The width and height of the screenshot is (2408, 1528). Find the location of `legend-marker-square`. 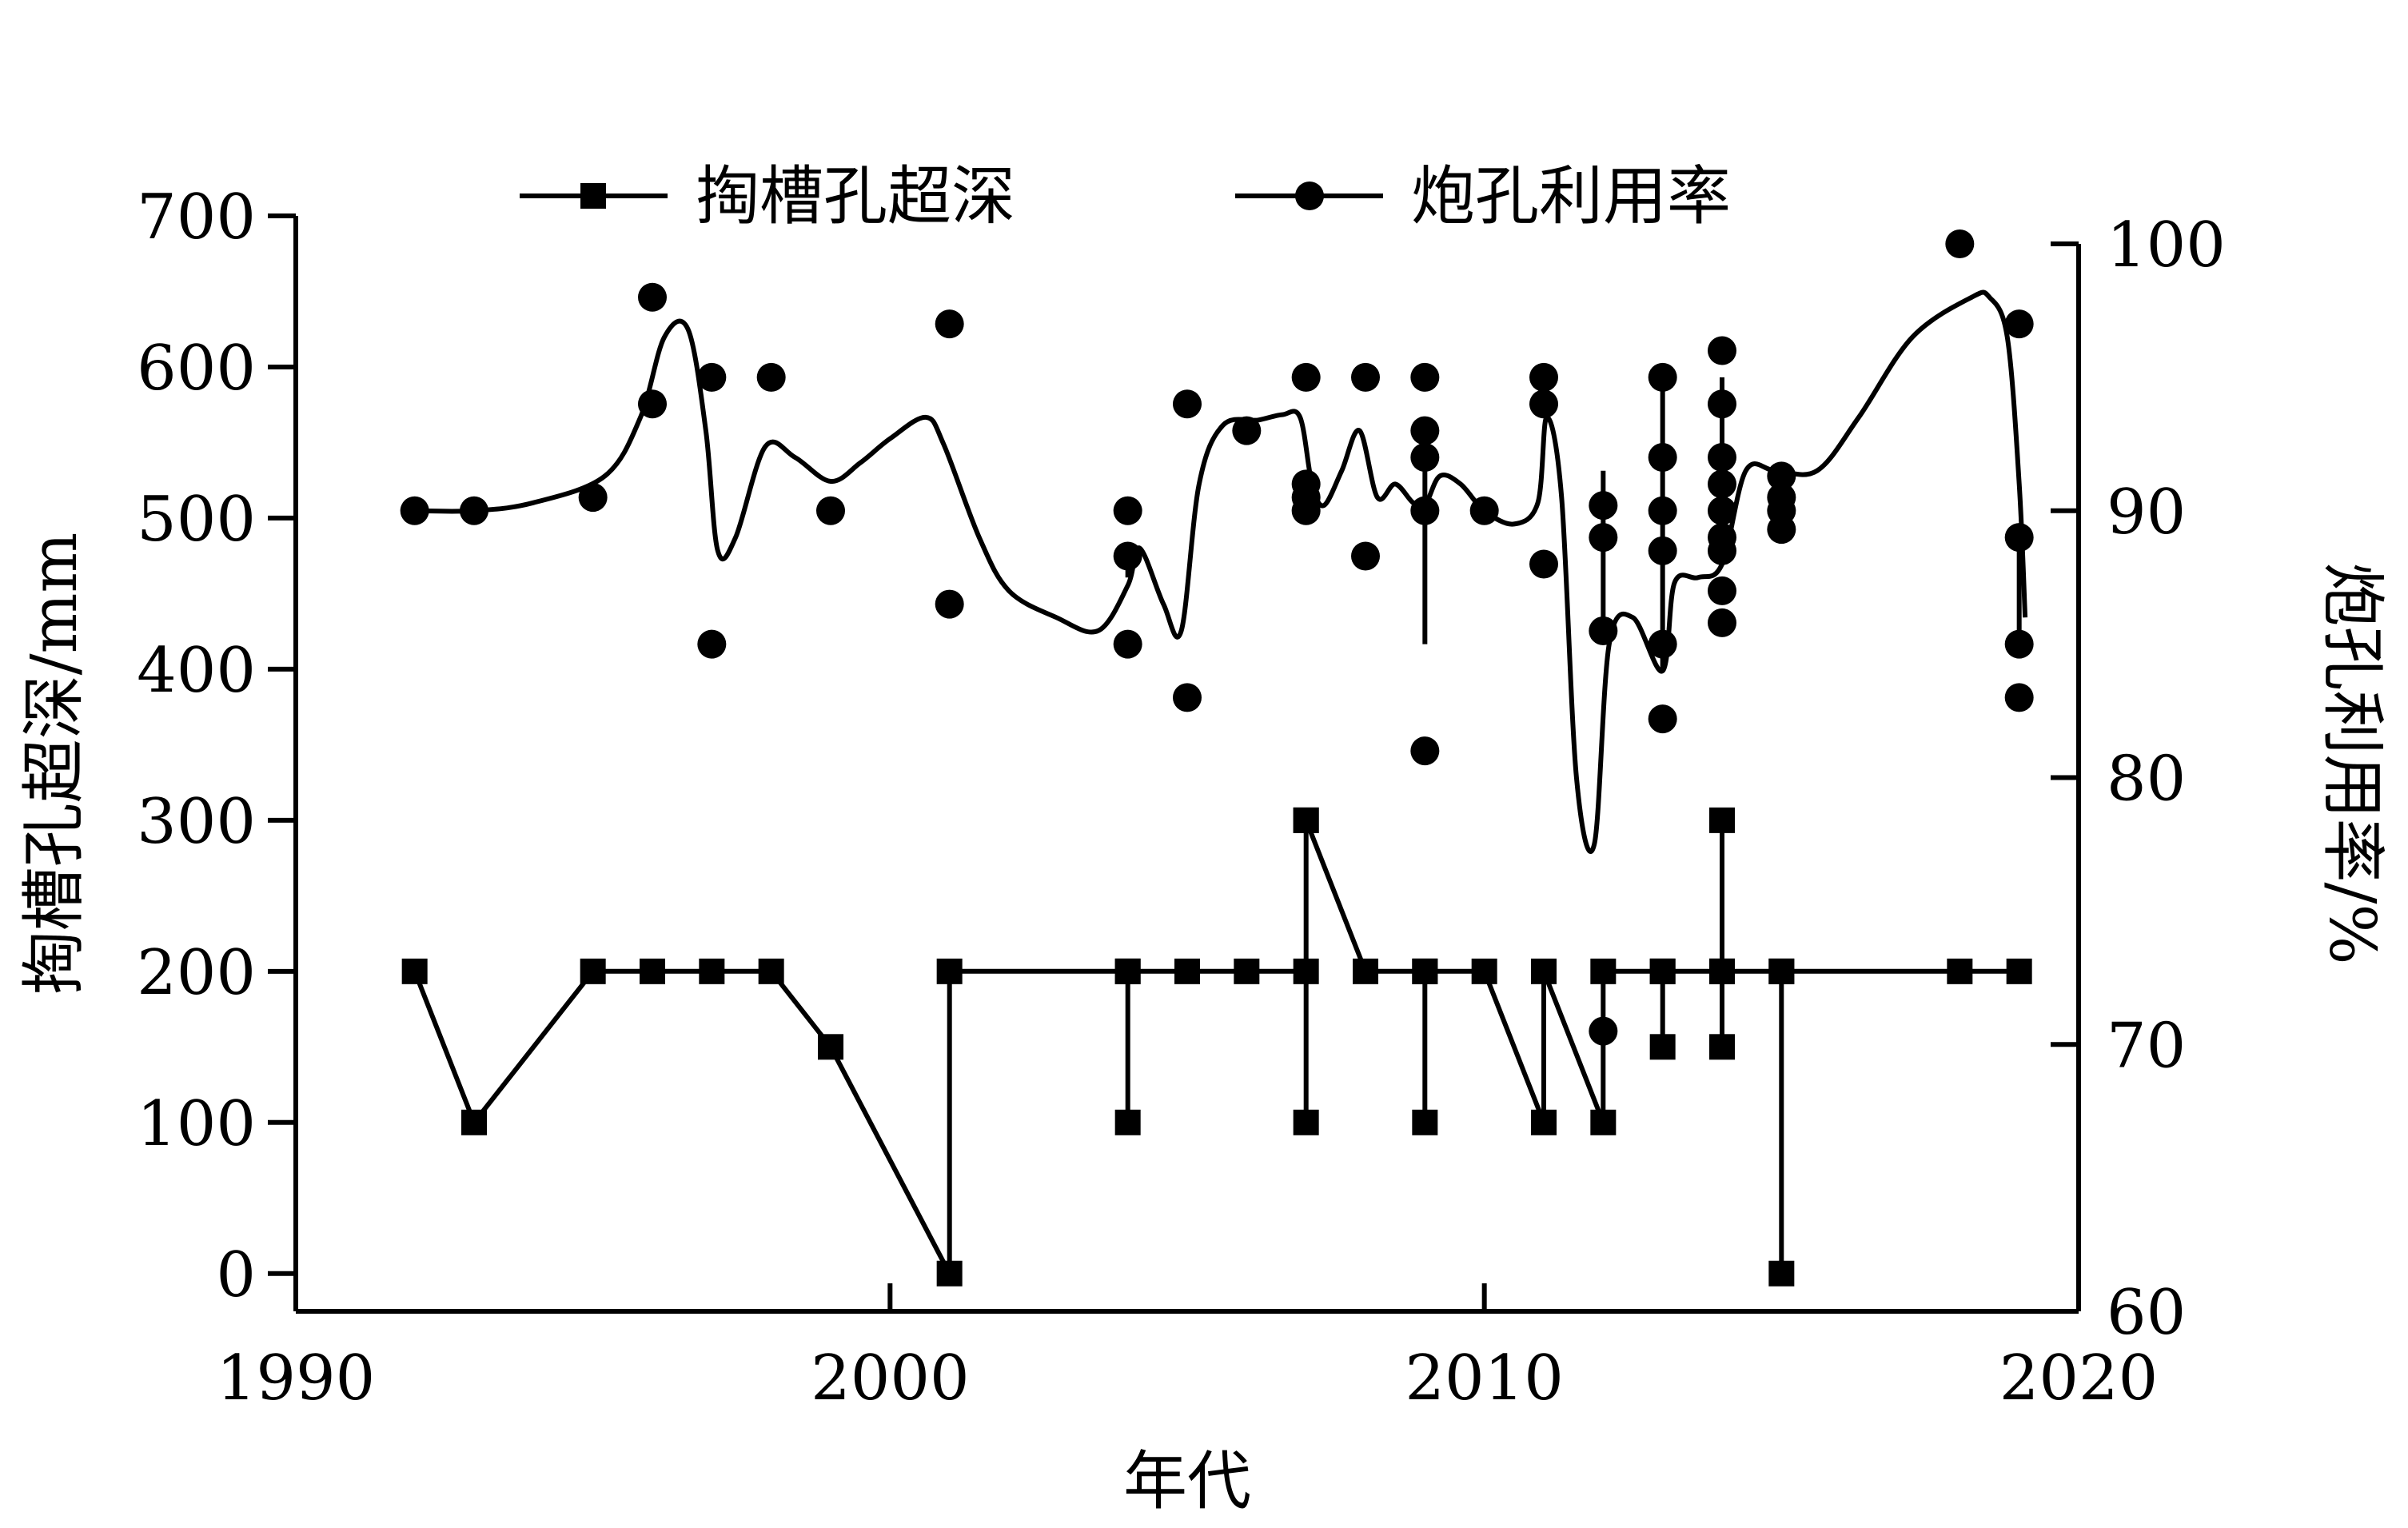

legend-marker-square is located at coordinates (593, 196).